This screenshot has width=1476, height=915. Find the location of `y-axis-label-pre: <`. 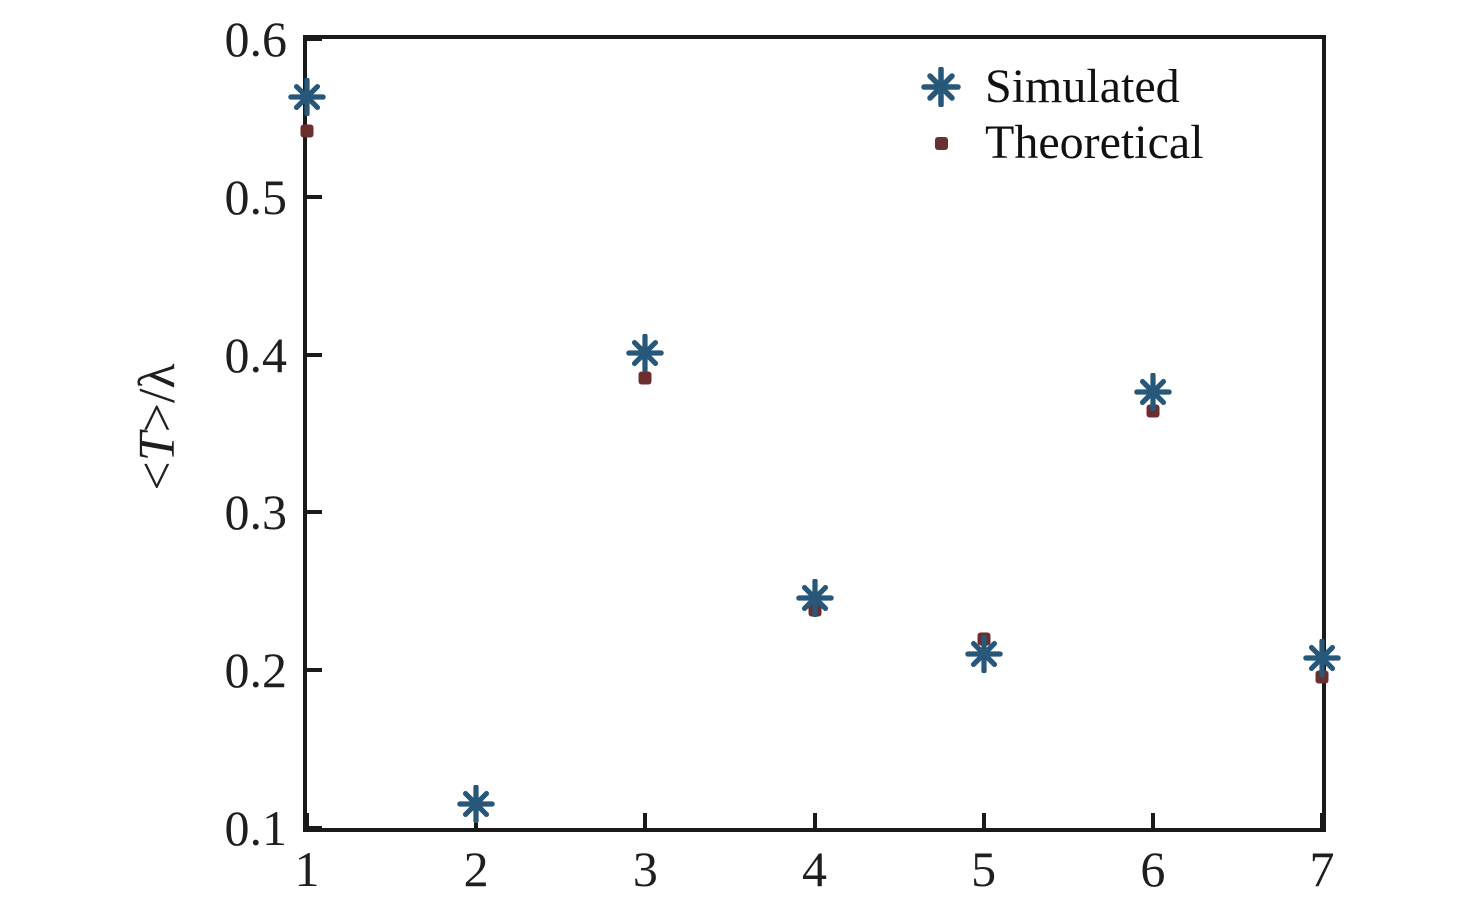

y-axis-label-pre: < is located at coordinates (157, 476).